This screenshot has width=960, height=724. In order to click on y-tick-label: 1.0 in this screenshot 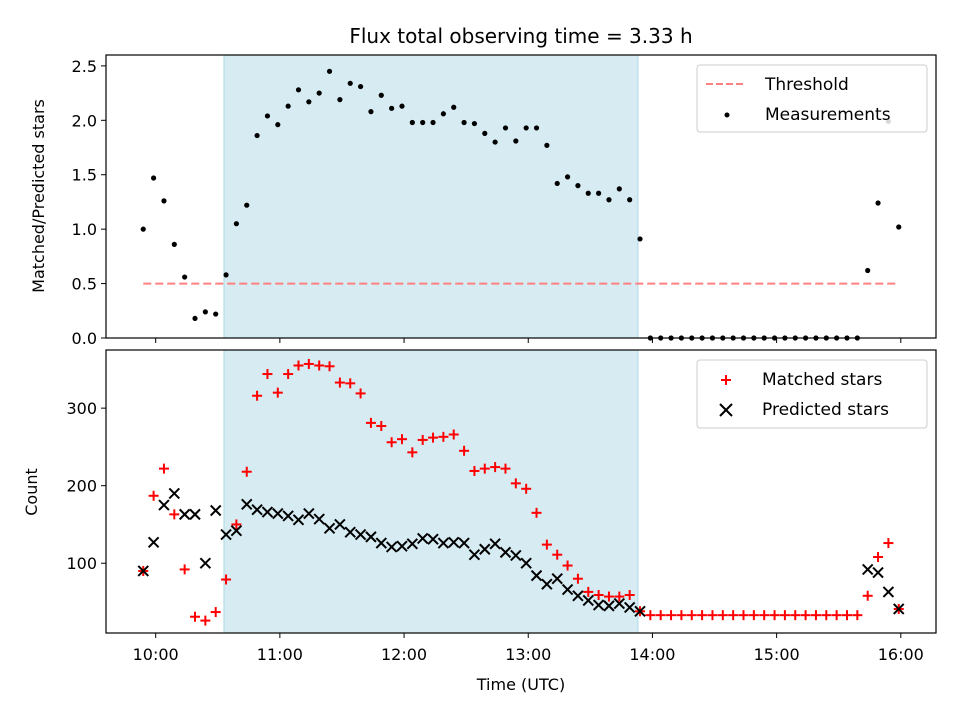, I will do `click(84, 229)`.